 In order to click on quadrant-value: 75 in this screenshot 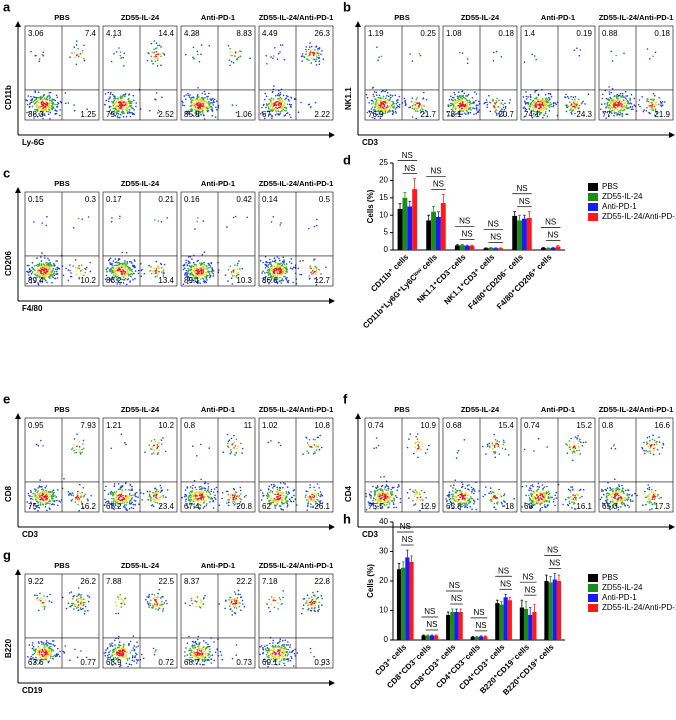, I will do `click(32, 506)`.